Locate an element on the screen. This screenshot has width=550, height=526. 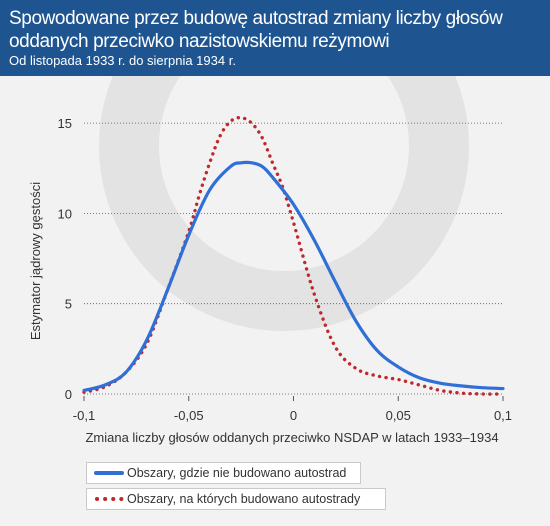
legend-item-no-highways: Obszary, gdzie nie budowano autostrad is located at coordinates (223, 473).